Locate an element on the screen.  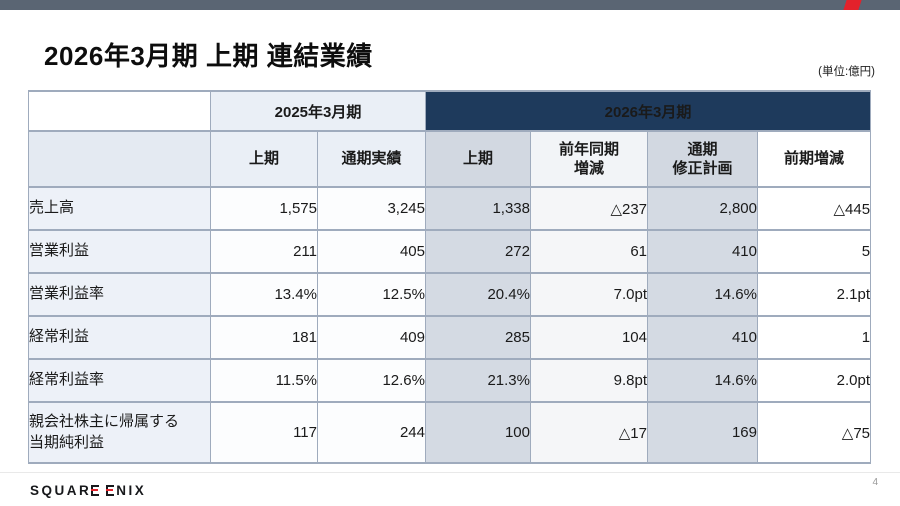
column-header-text: 増減 is located at coordinates (588, 168).